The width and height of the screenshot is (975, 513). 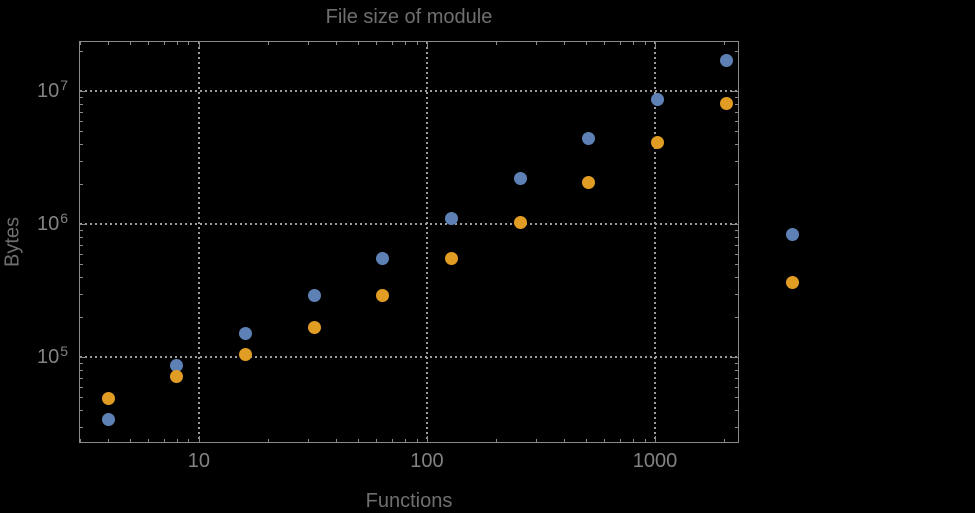 I want to click on x-axis-label: Functions, so click(x=409, y=501).